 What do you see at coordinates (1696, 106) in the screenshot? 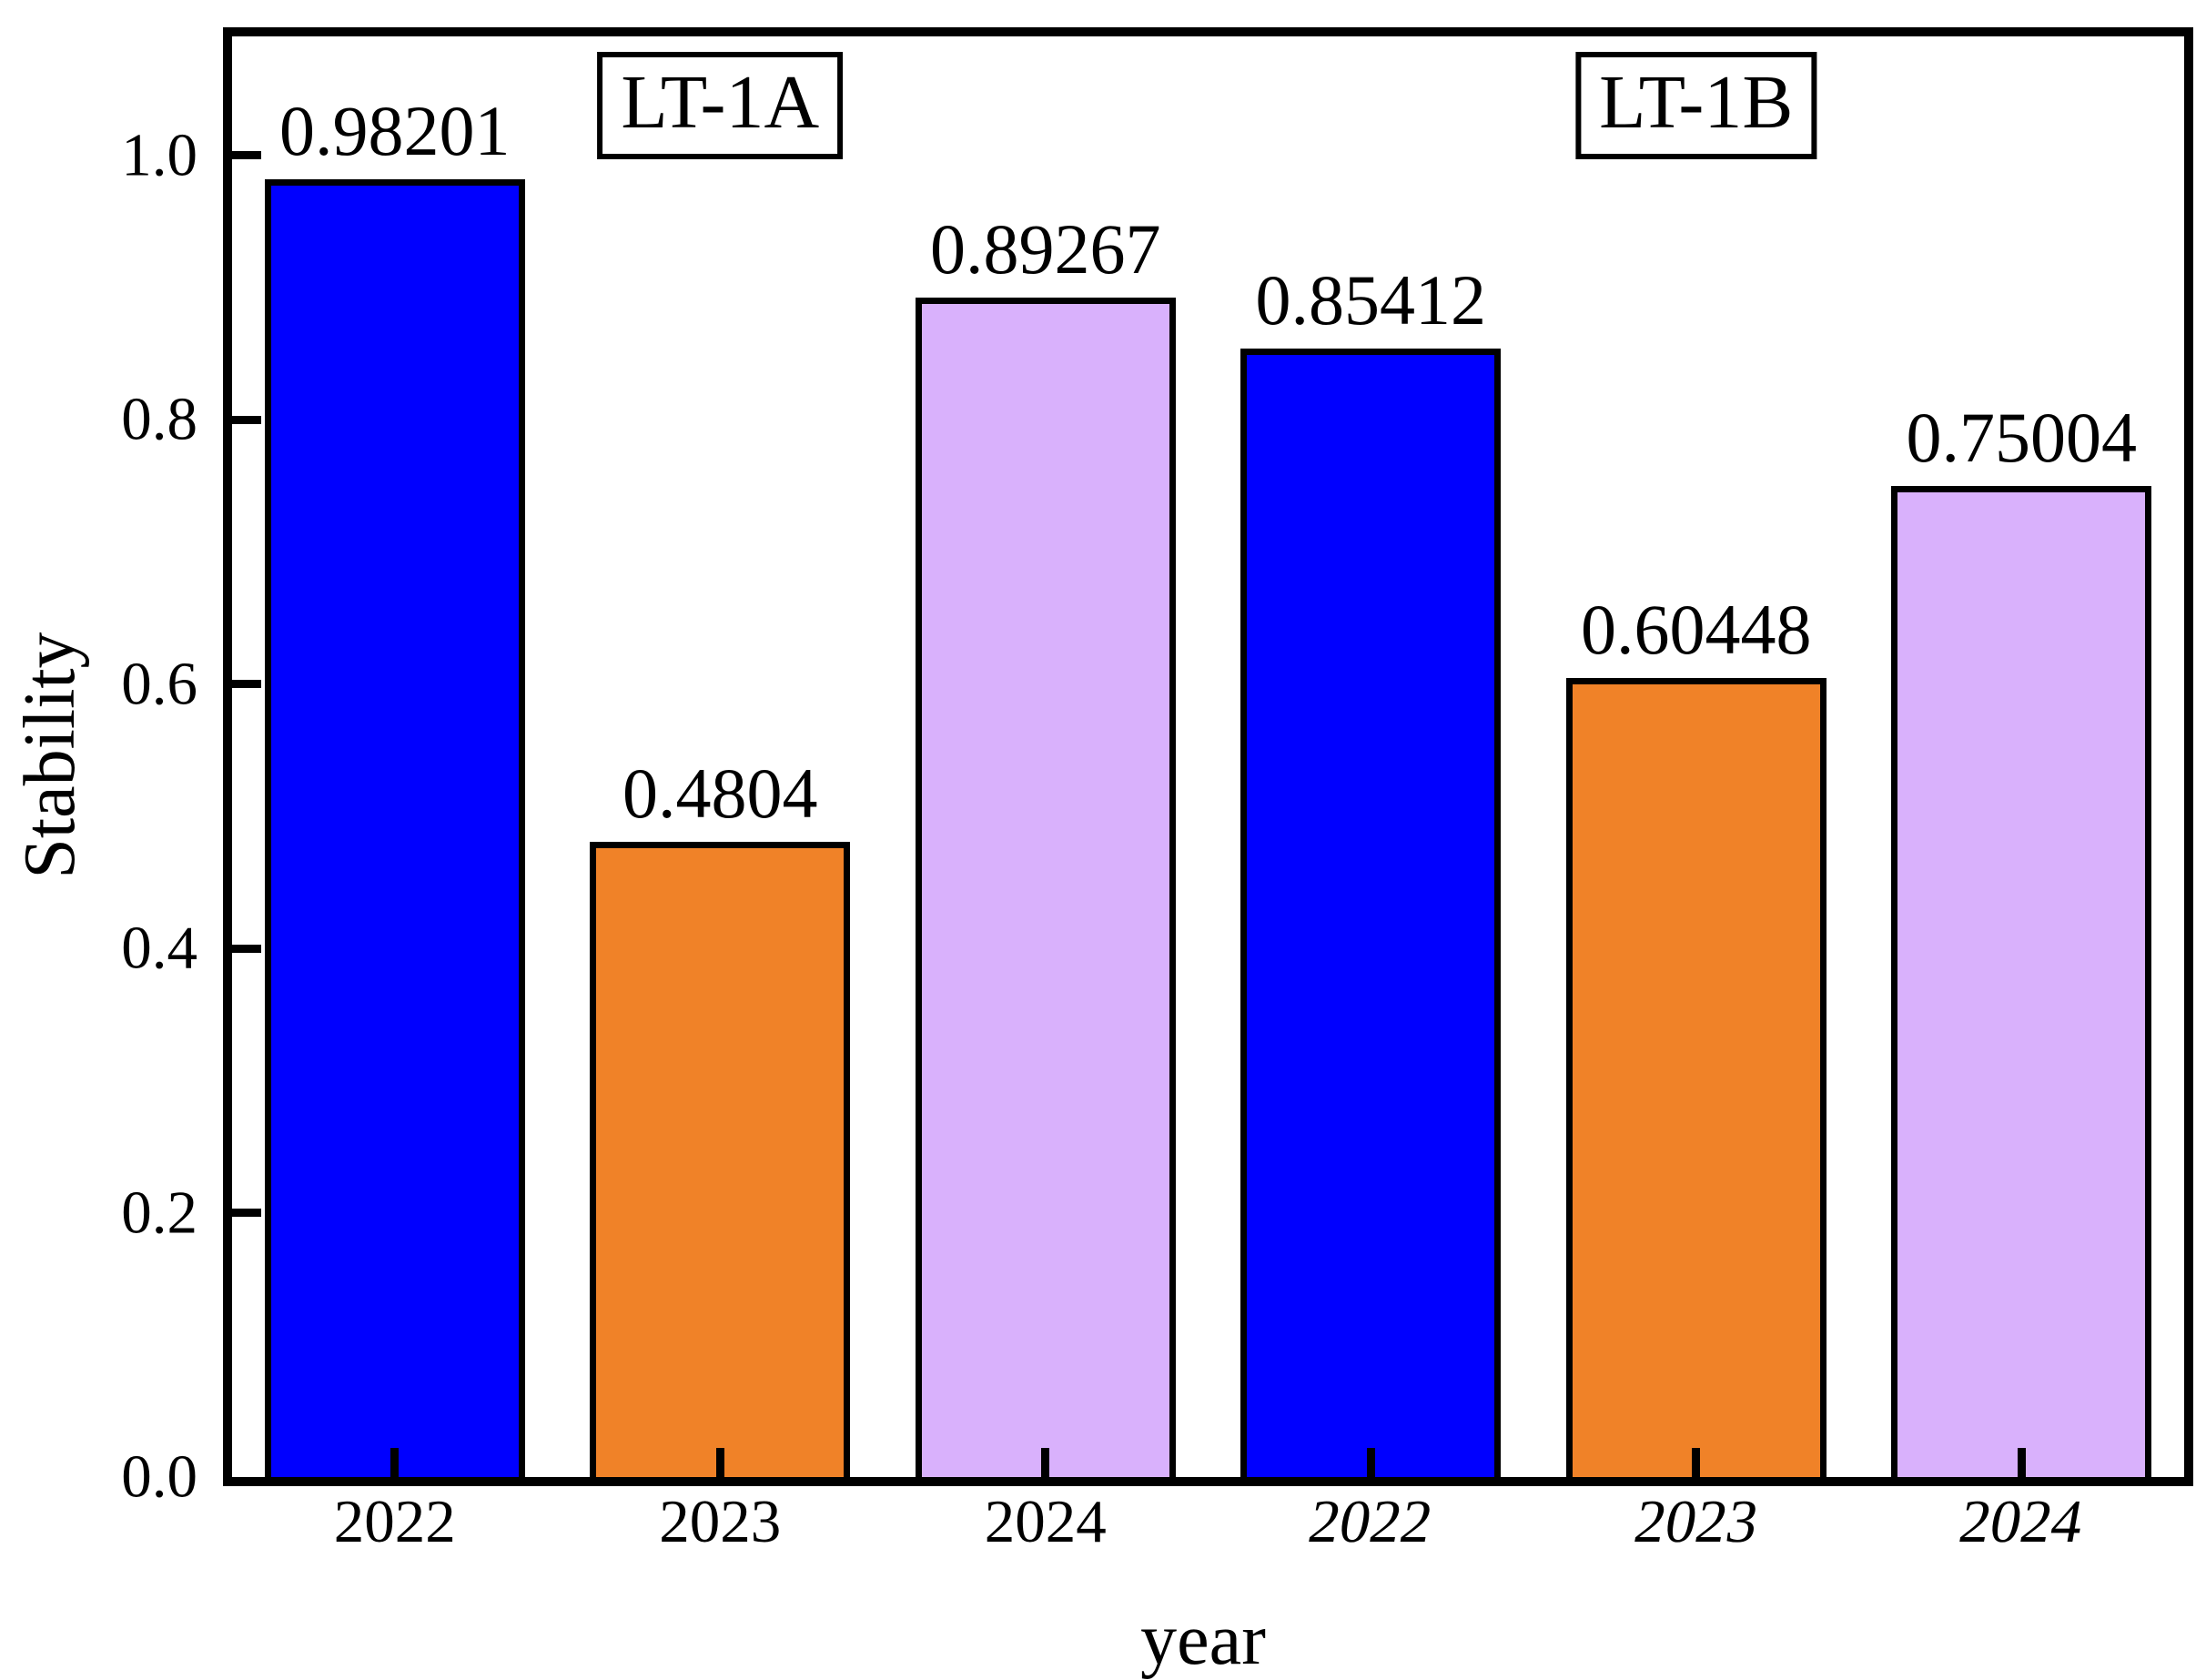
I see `legend-box-lt-1b: LT-1B` at bounding box center [1696, 106].